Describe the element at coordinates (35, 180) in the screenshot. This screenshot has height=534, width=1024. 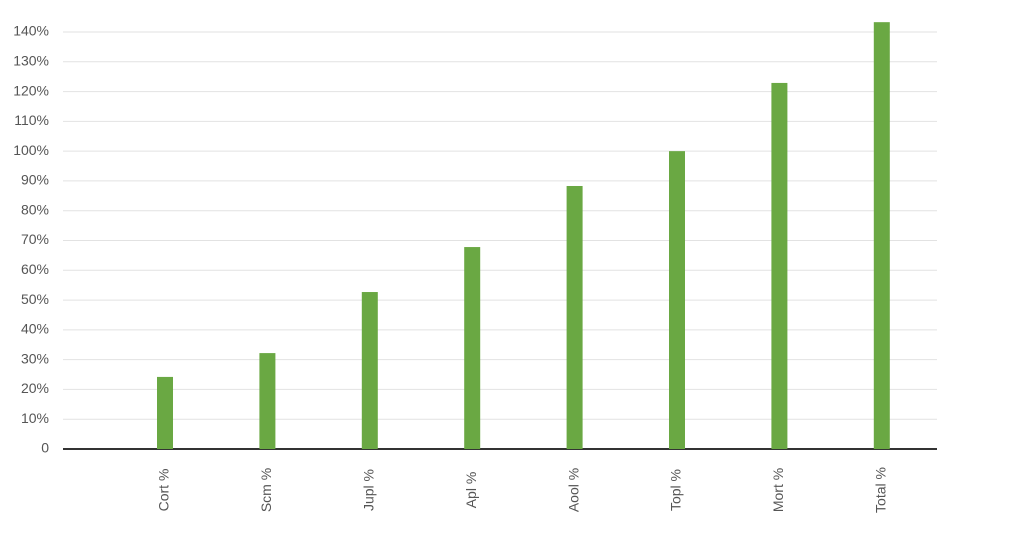
I see `y-tick-label: 90%` at that location.